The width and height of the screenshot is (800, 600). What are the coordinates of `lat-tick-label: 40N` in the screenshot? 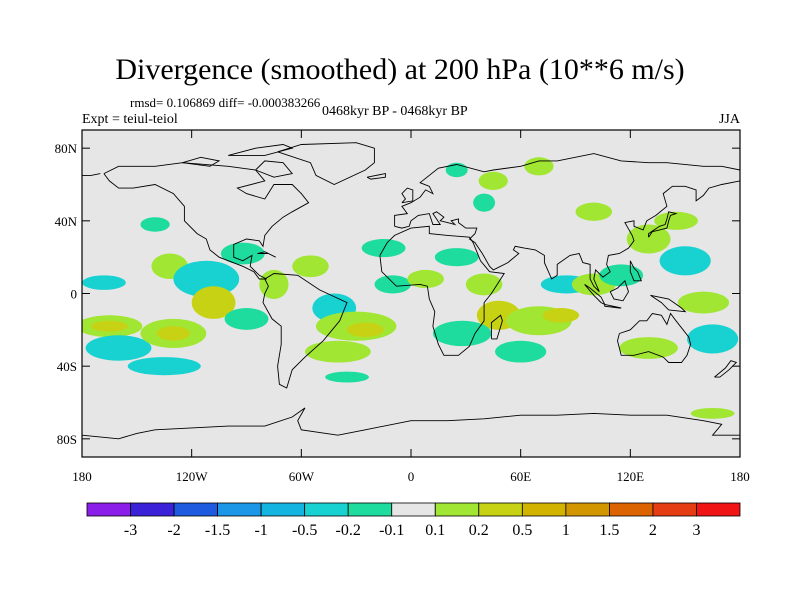 It's located at (66, 221).